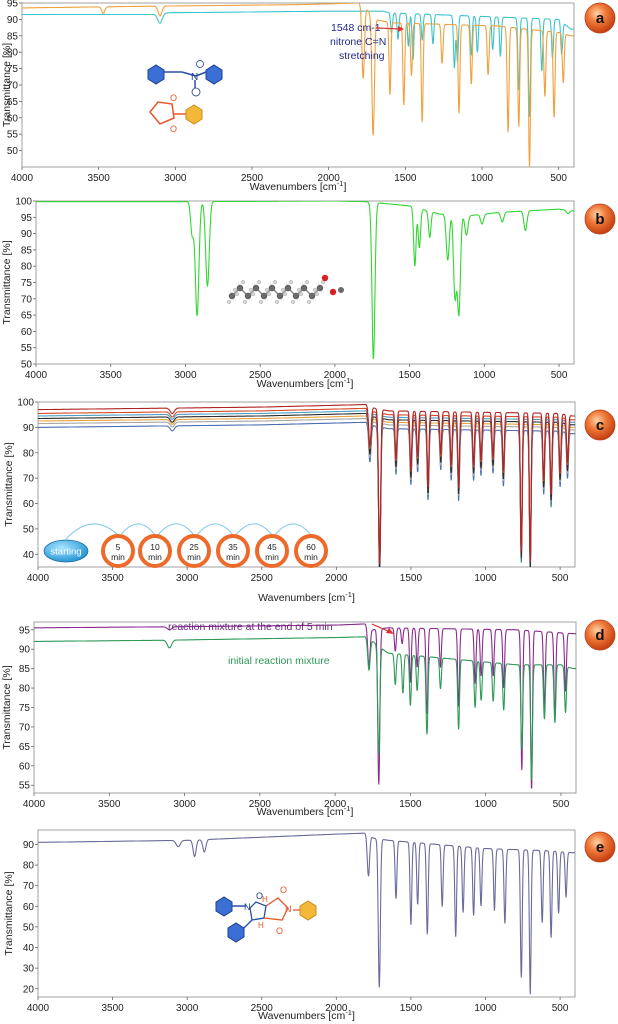 The image size is (618, 1024). I want to click on series-group, so click(306, 913).